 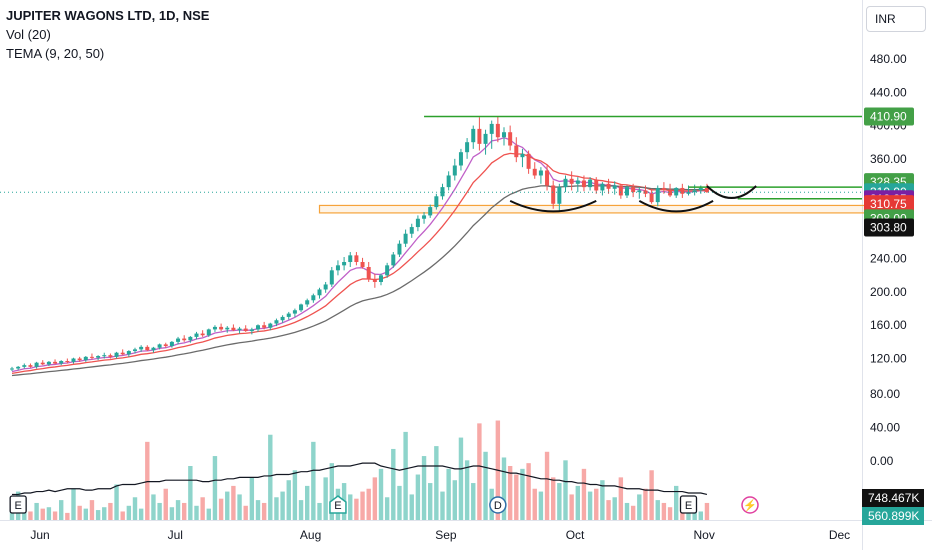 I want to click on price-tag-label: 410.90, so click(x=888, y=116).